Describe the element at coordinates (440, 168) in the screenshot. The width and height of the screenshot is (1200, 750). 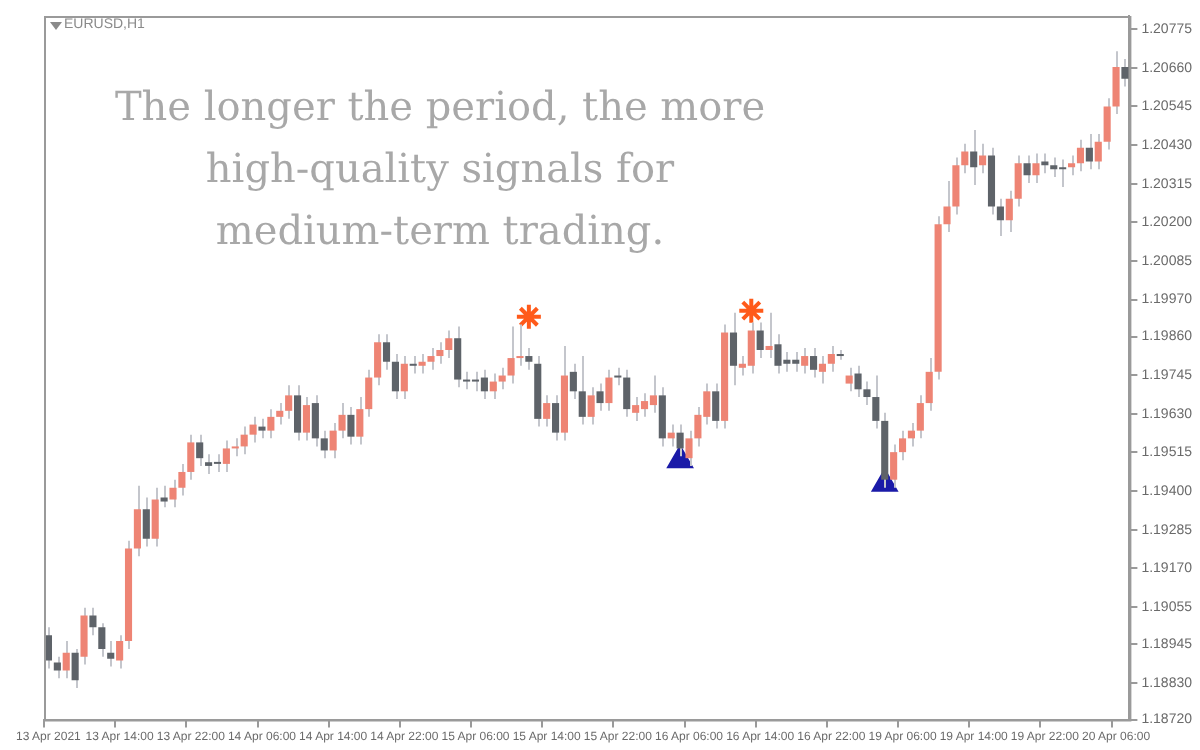
I see `text: The longer the period, the more high-quality signals for medium-term trading.` at that location.